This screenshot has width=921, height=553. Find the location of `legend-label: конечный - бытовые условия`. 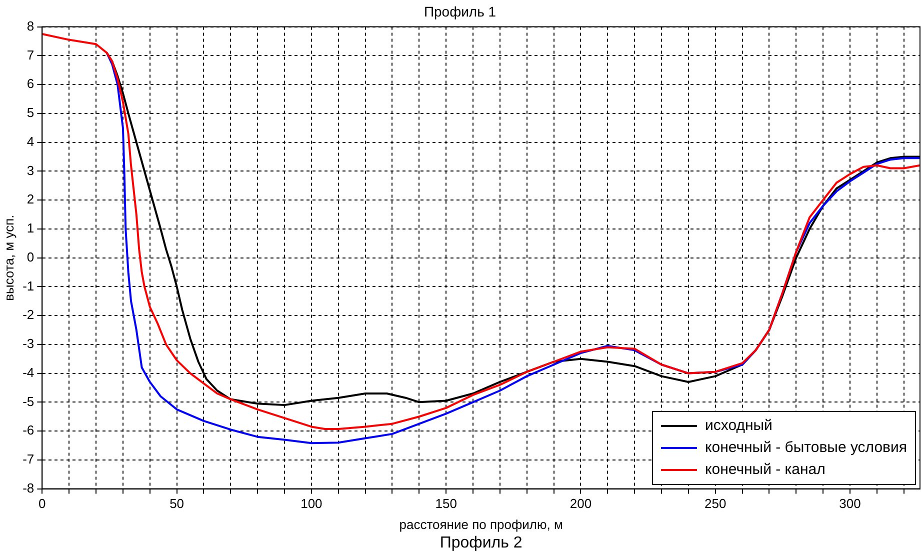

legend-label: конечный - бытовые условия is located at coordinates (806, 447).